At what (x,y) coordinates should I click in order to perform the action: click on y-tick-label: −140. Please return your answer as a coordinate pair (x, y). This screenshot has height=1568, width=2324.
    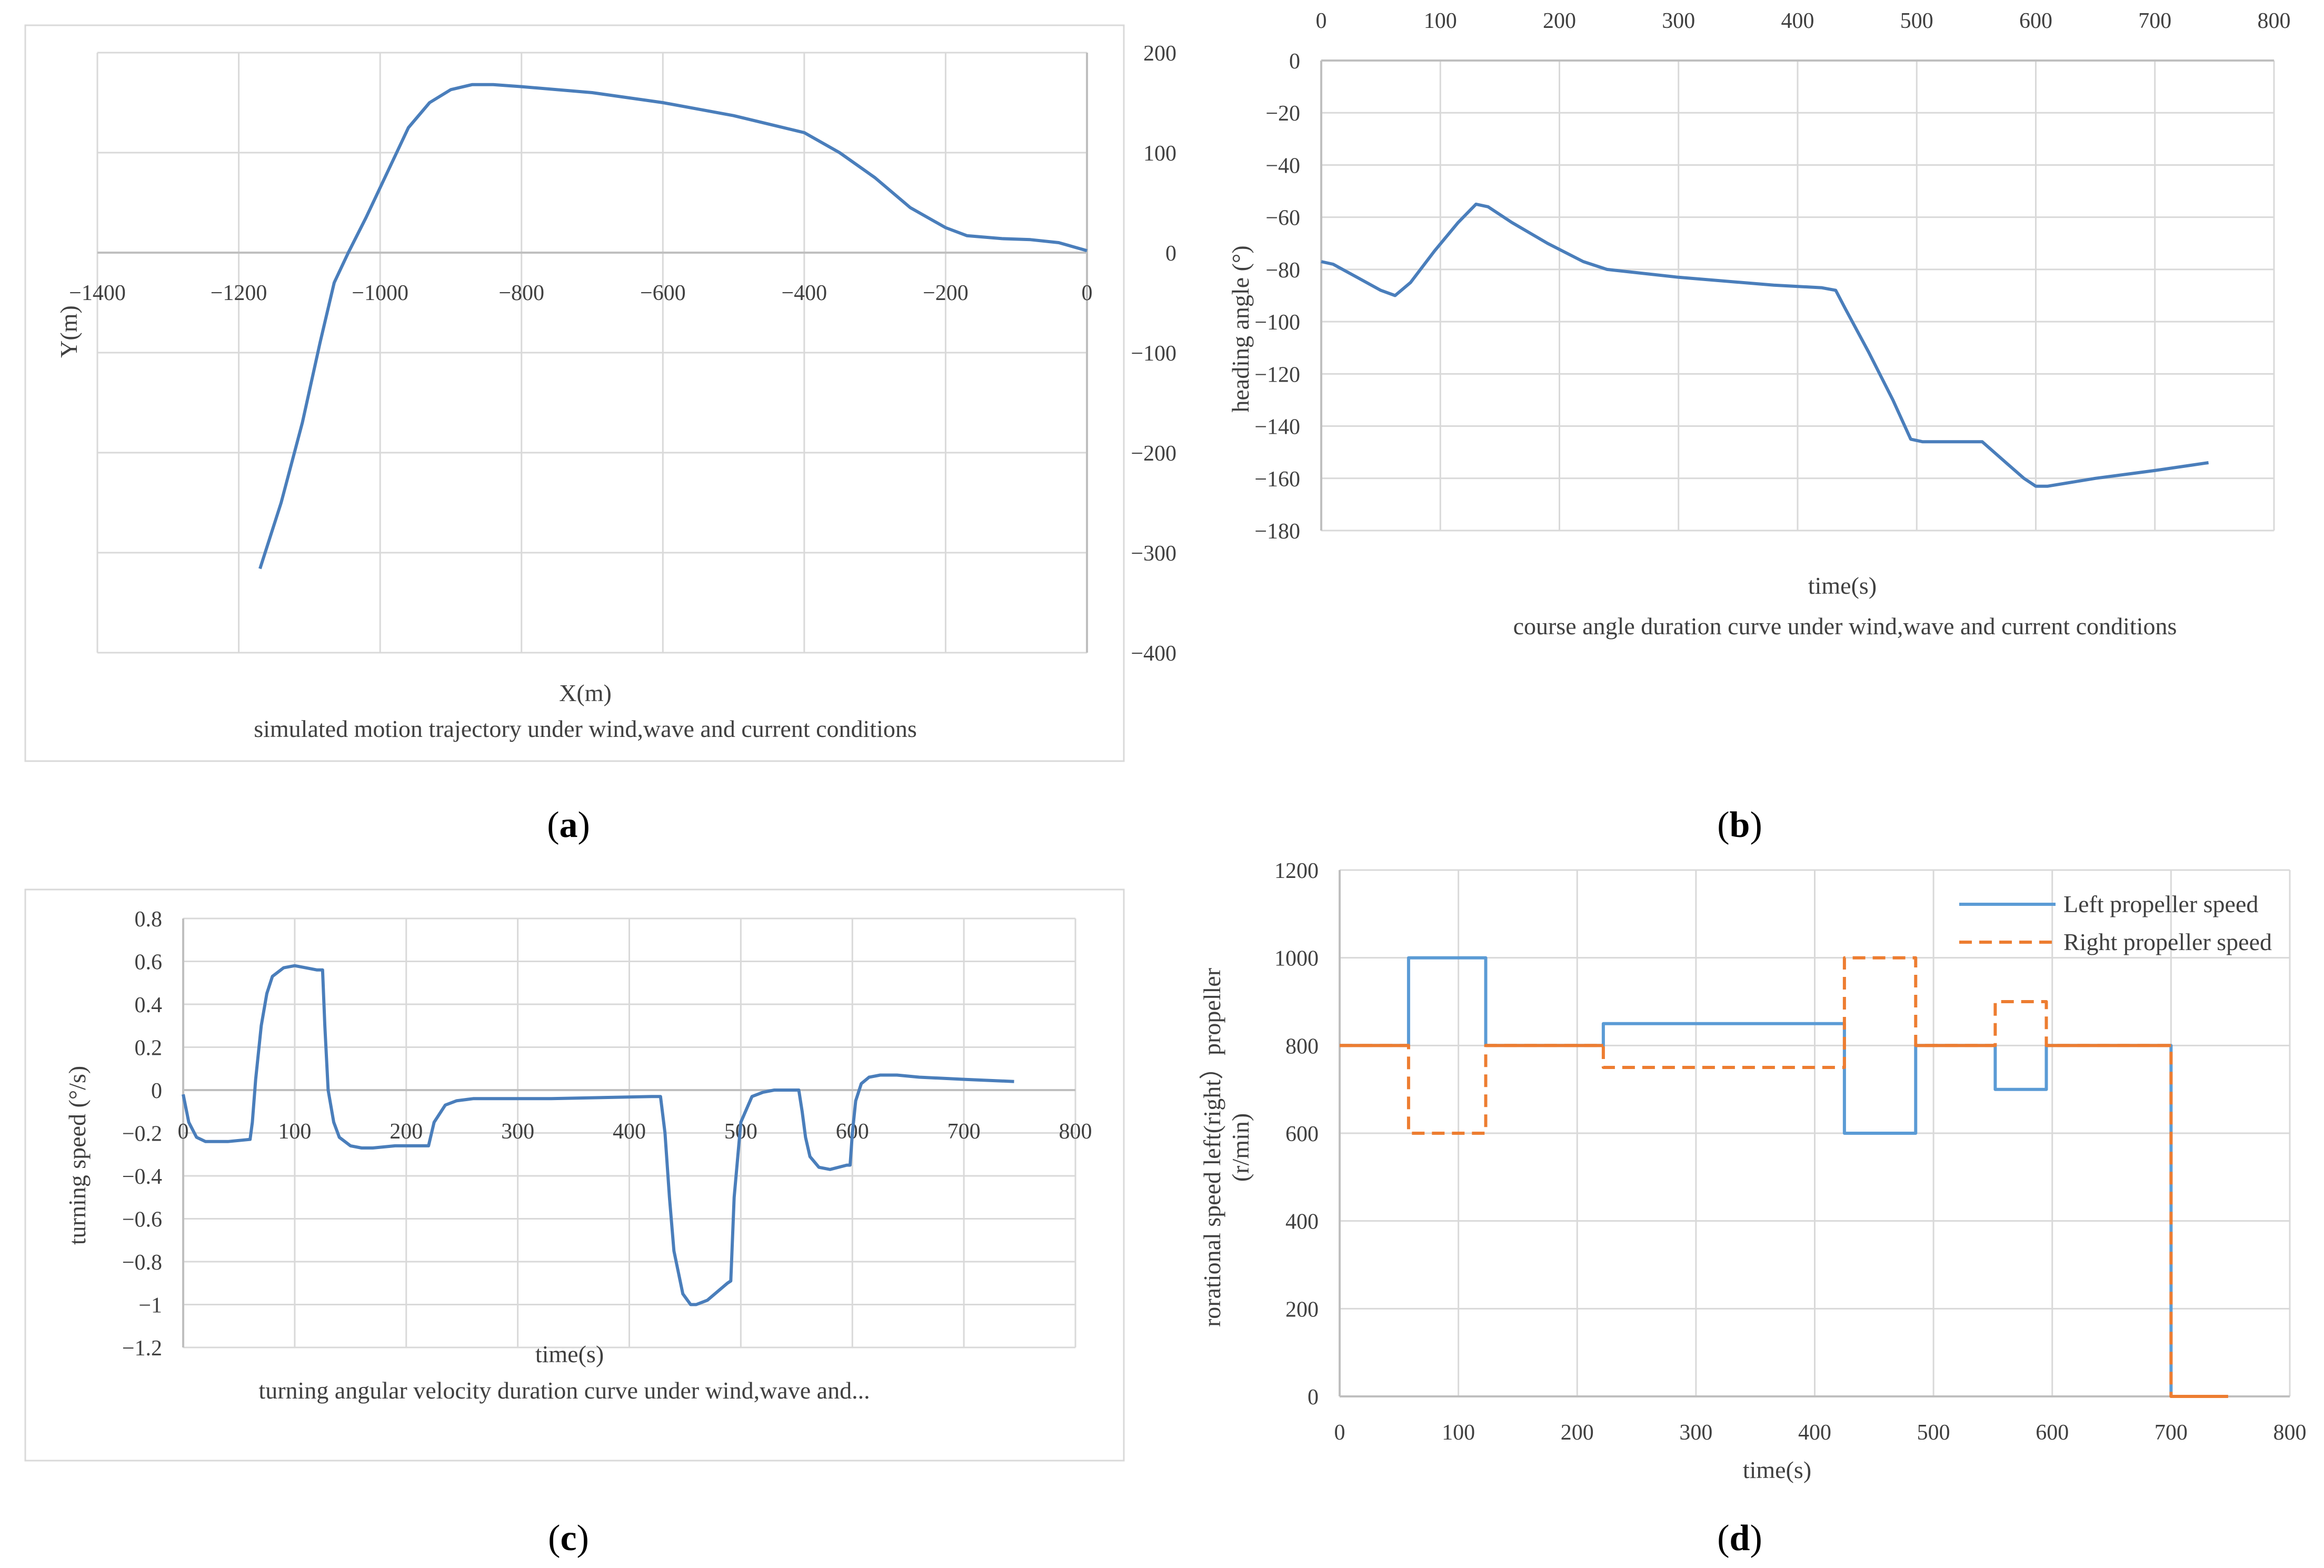
    Looking at the image, I should click on (1277, 427).